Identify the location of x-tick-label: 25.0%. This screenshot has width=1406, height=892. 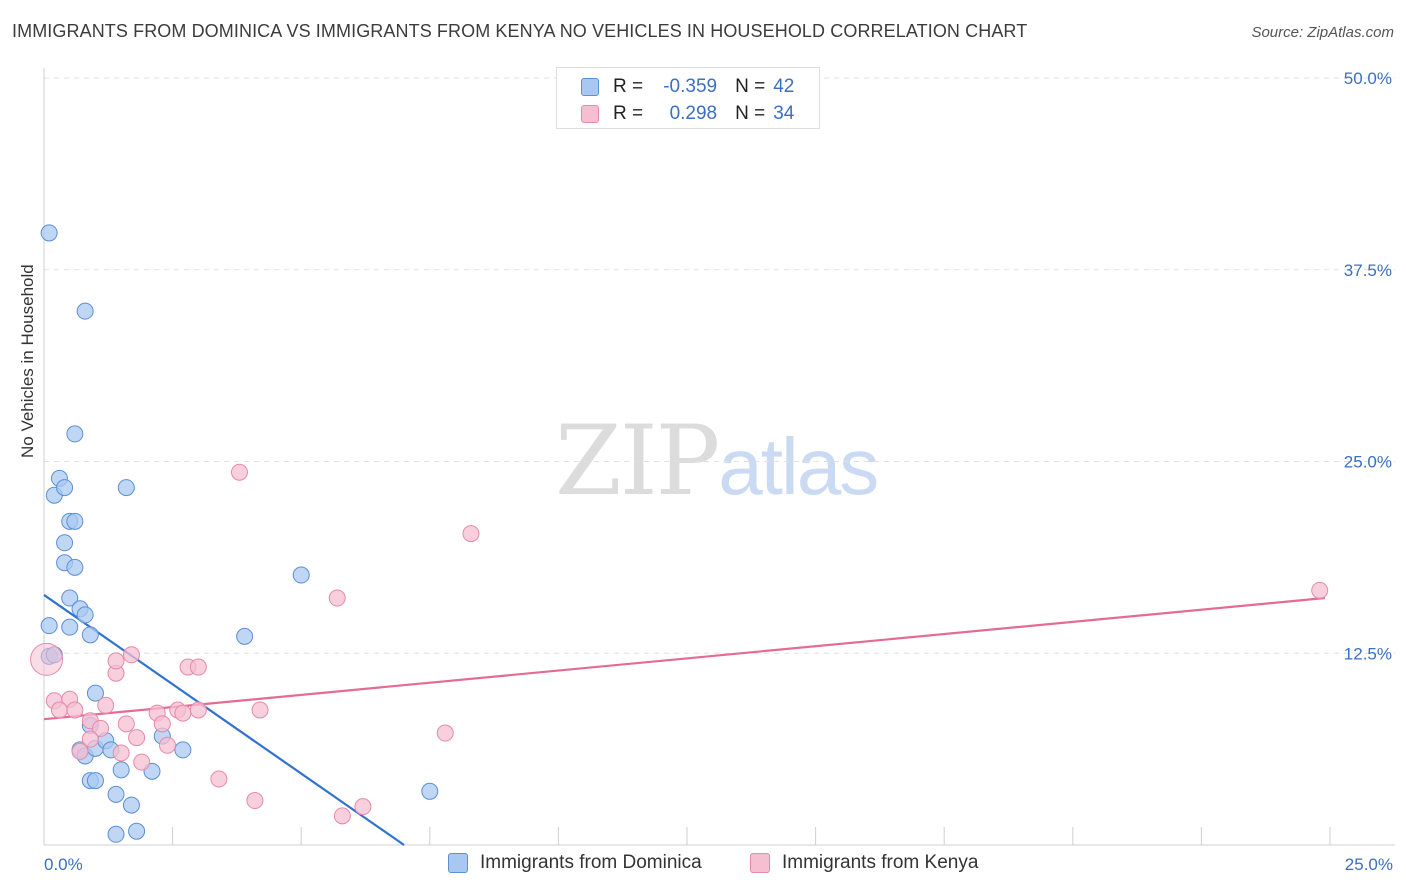
(1369, 864).